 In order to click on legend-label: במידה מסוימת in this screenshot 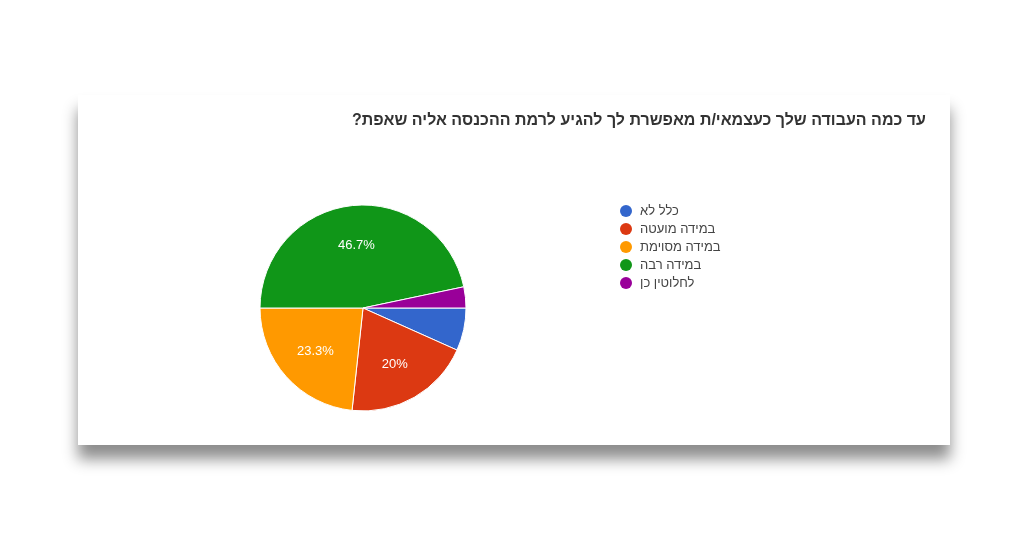, I will do `click(680, 246)`.